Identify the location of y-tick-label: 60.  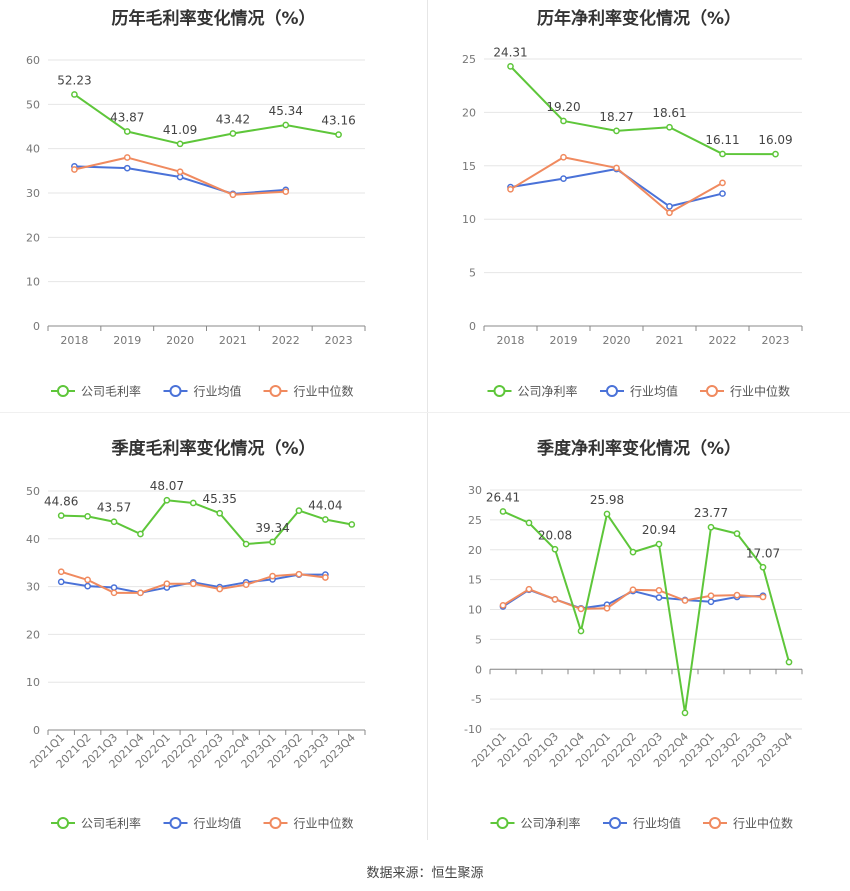
(33, 60).